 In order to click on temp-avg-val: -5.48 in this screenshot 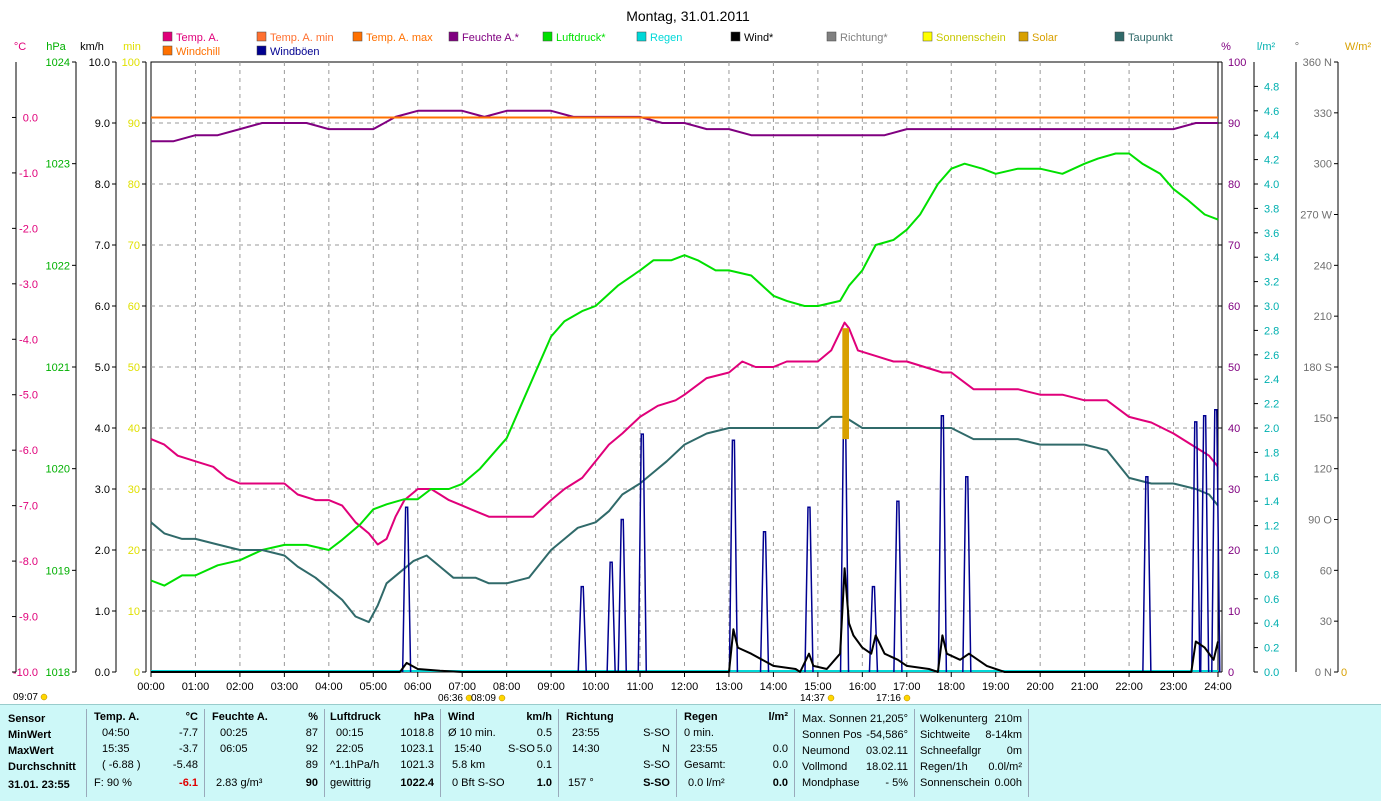, I will do `click(185, 765)`.